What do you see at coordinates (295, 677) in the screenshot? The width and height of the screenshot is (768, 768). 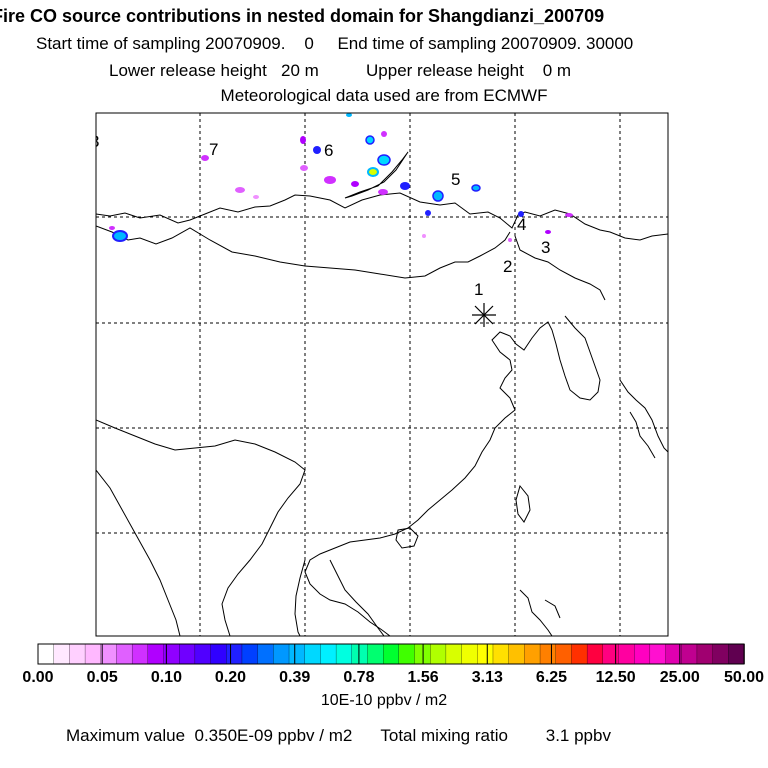 I see `colorbar-tick-label: 0.39` at bounding box center [295, 677].